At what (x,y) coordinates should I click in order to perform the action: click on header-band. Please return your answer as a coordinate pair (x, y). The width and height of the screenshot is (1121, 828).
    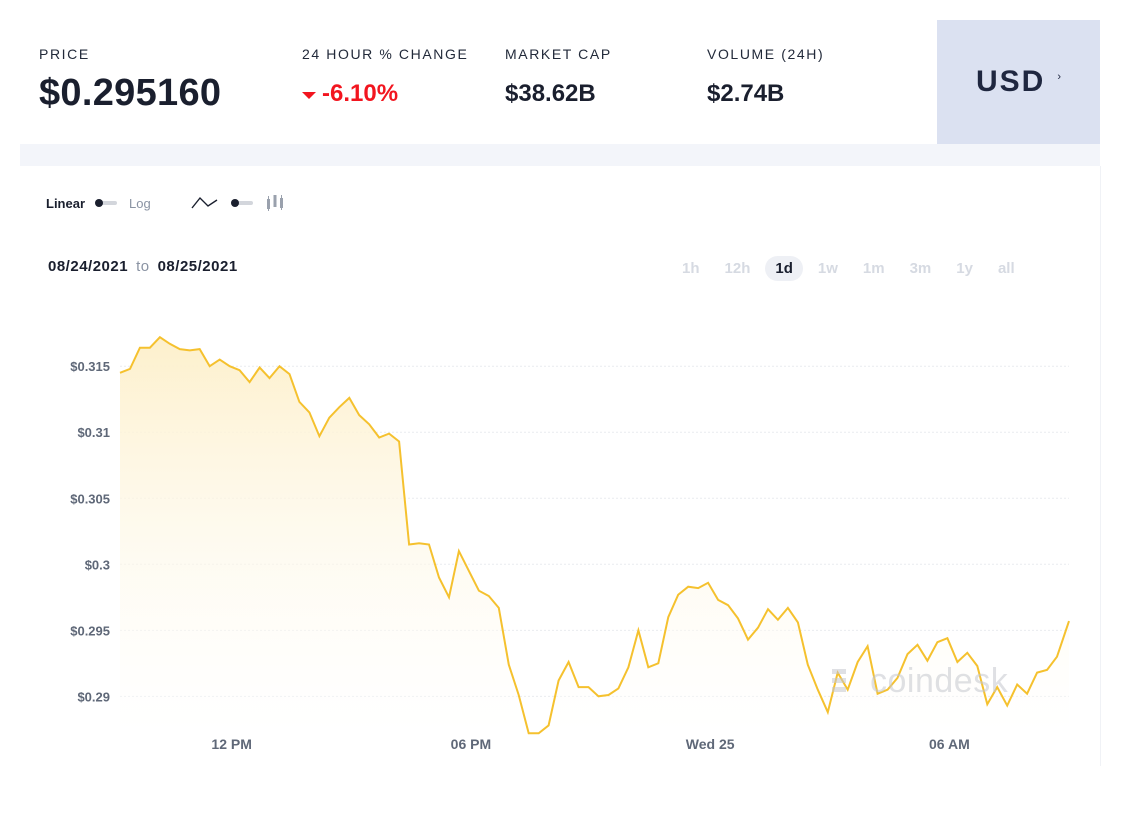
    Looking at the image, I should click on (560, 155).